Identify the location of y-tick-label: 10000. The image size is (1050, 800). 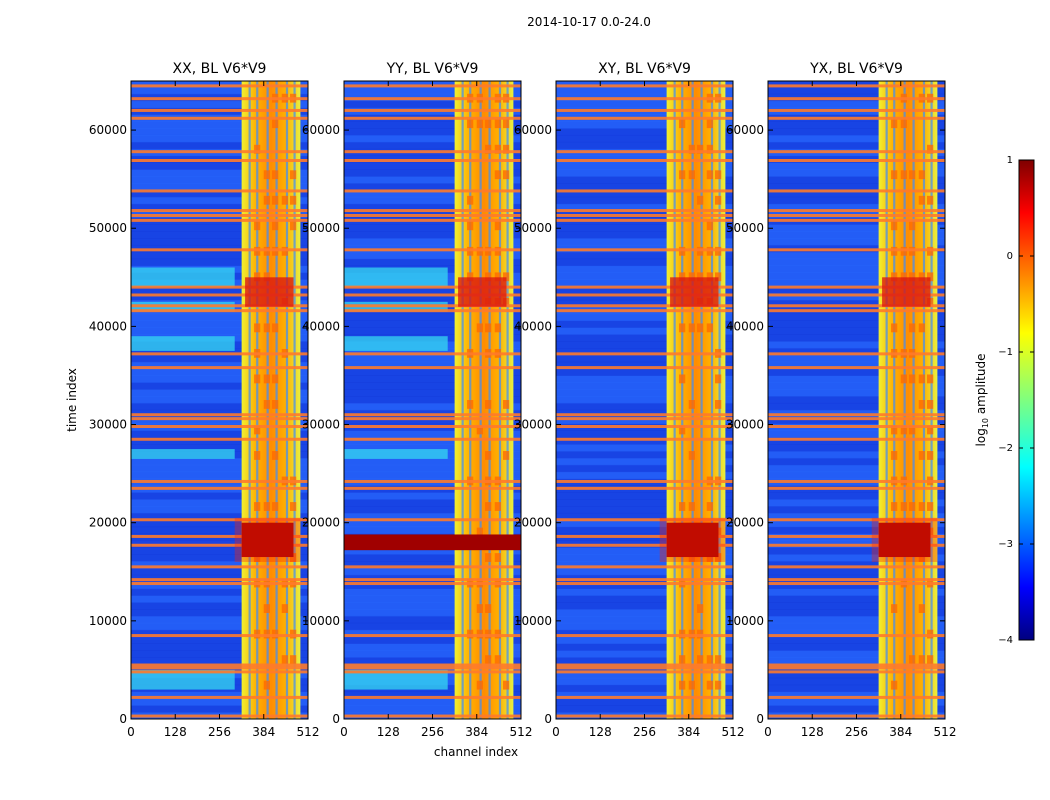
(321, 621).